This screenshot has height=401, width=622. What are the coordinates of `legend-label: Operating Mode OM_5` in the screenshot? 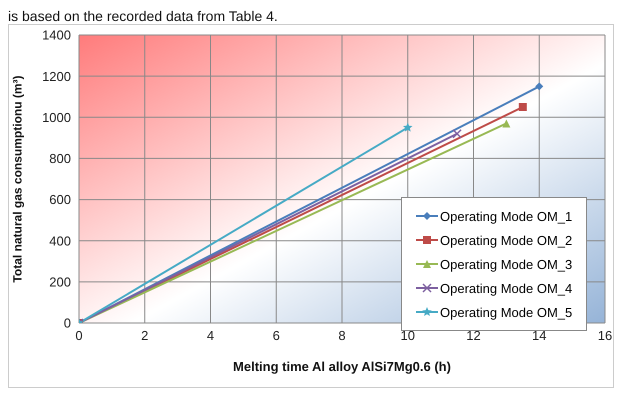 It's located at (506, 312).